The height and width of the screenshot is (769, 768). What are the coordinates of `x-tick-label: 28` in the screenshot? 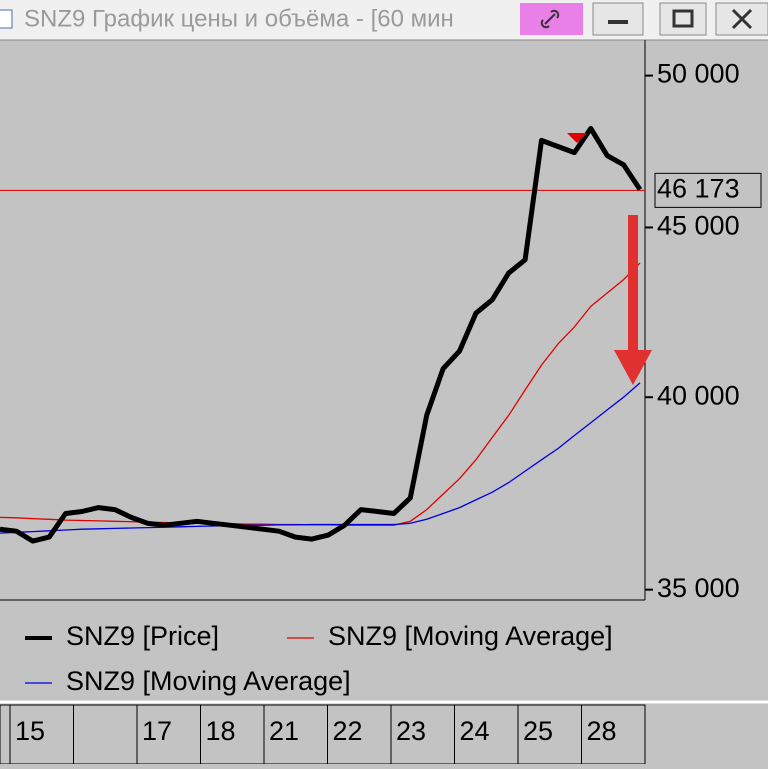 It's located at (602, 731).